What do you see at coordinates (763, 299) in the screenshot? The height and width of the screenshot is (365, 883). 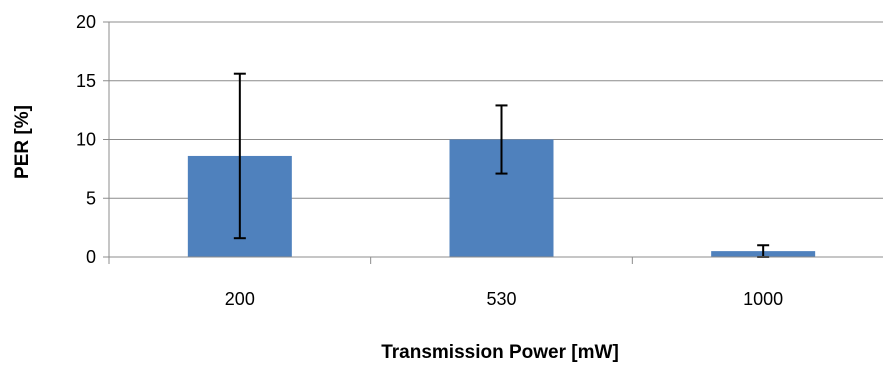 I see `x-tick-label-1000: 1000` at bounding box center [763, 299].